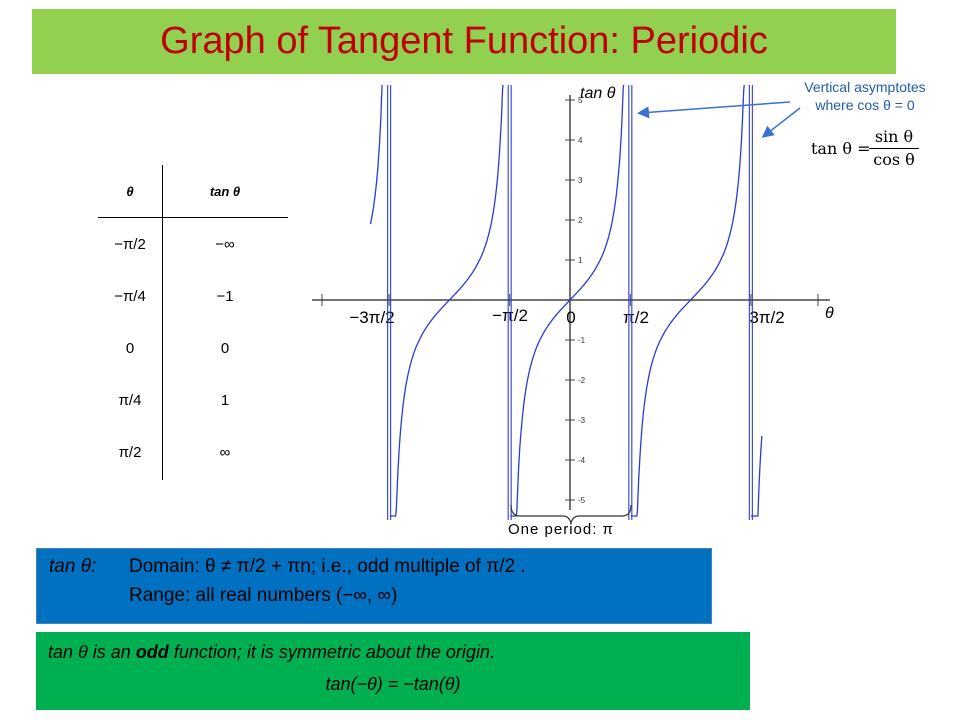 This screenshot has width=960, height=720. I want to click on y-tick-label: 3, so click(580, 180).